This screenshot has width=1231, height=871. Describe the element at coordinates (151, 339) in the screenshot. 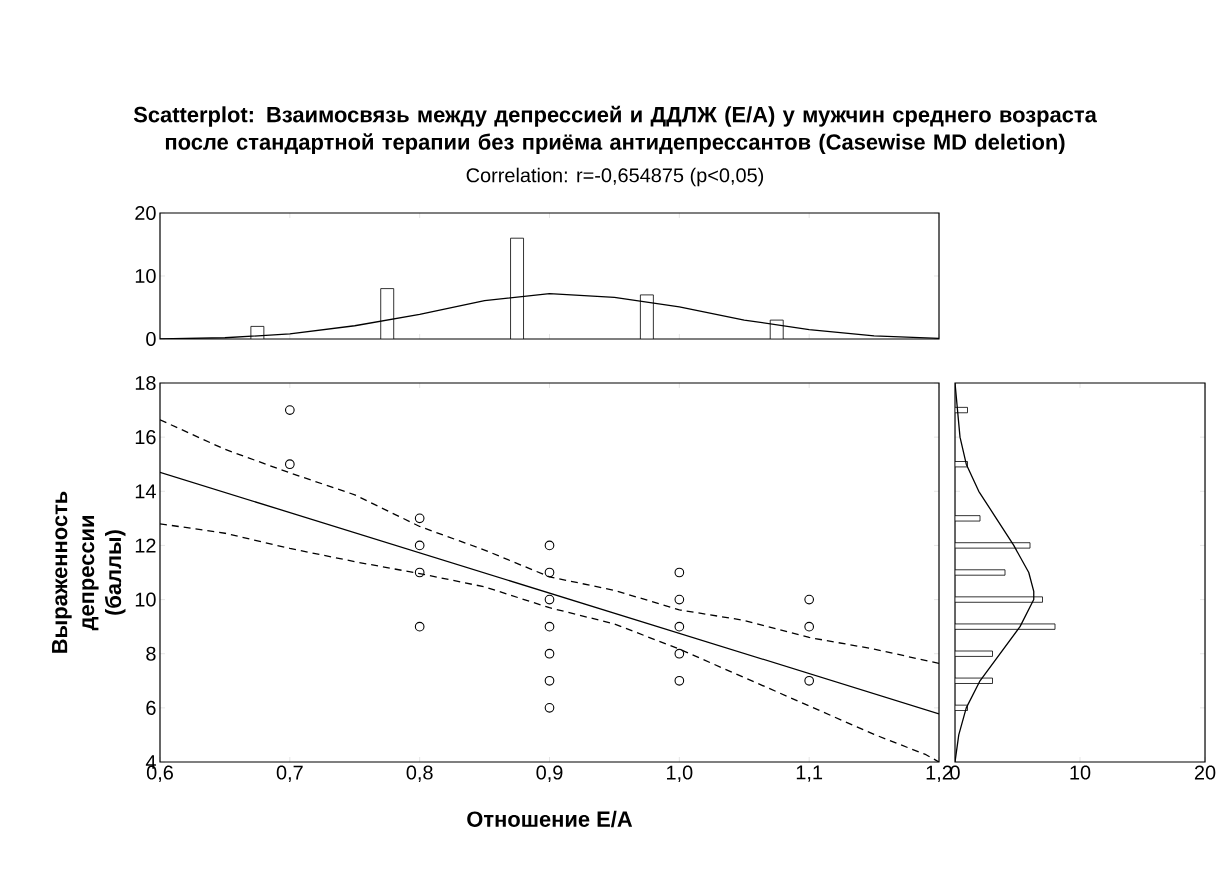

I see `y-tick-label: 0` at that location.